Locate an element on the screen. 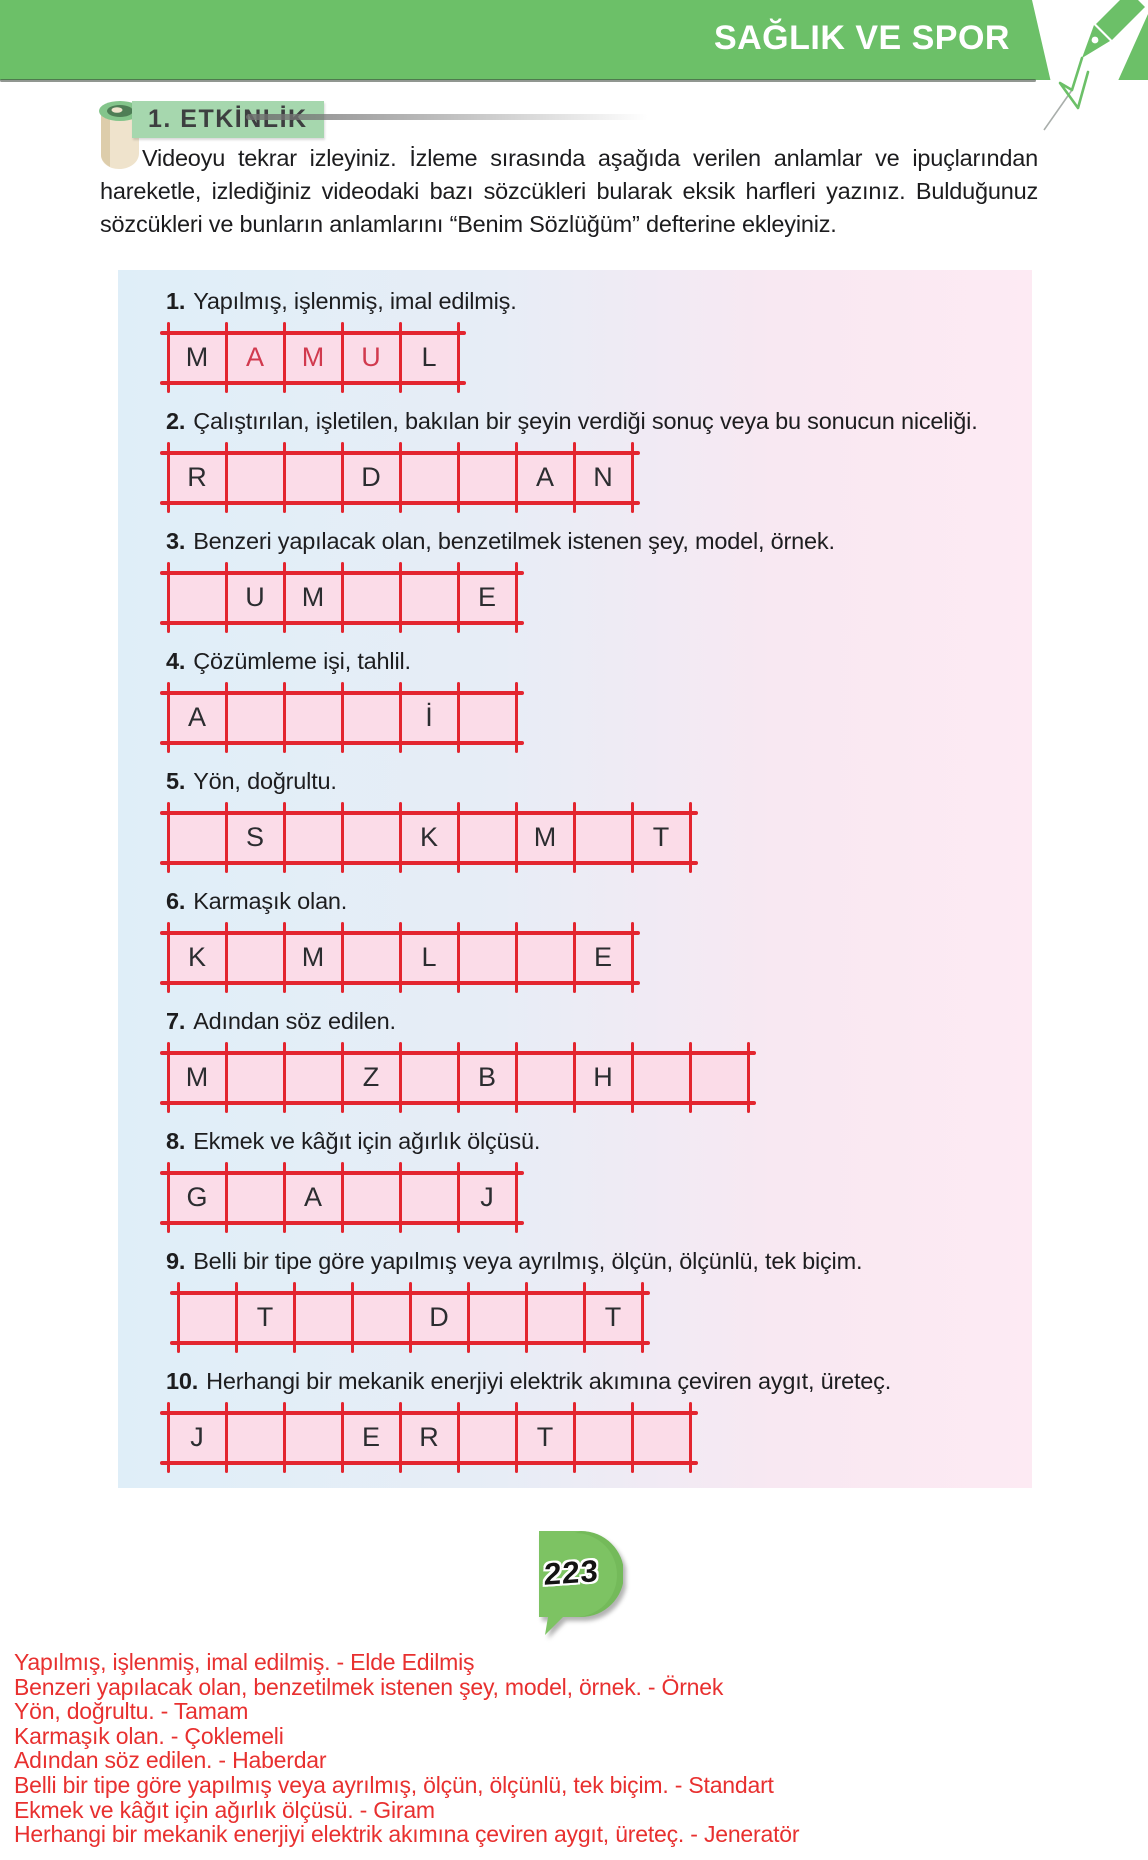 The width and height of the screenshot is (1148, 1860). clue-number: 6. is located at coordinates (176, 901).